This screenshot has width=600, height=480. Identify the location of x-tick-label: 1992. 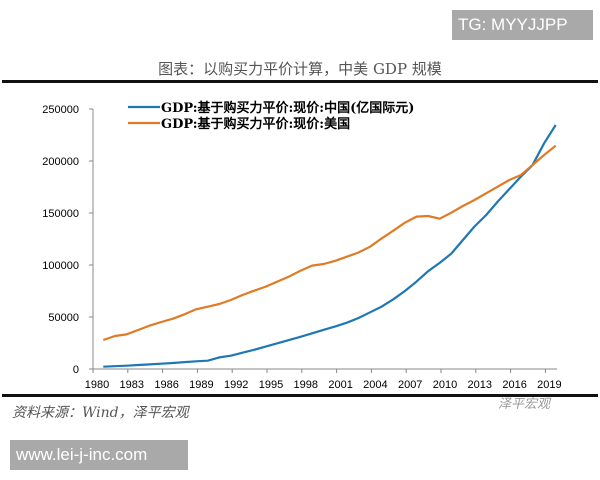
(236, 385).